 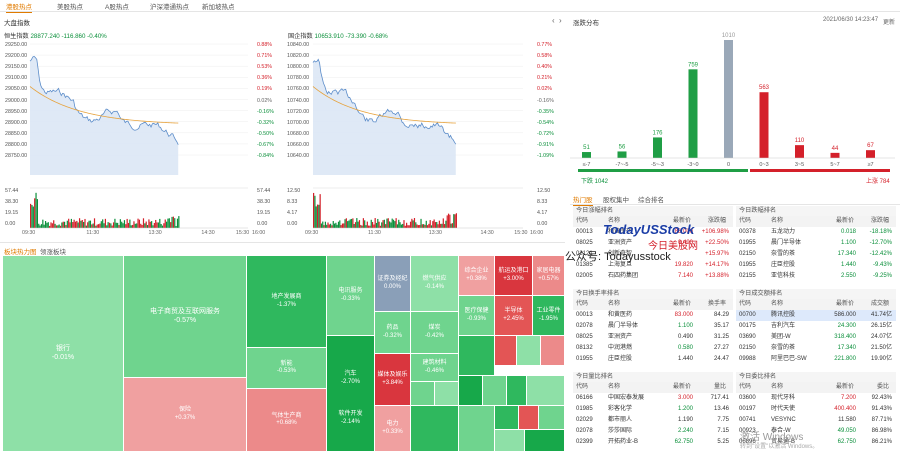 What do you see at coordinates (653, 276) in the screenshot?
I see `table-row: 02005 石四药集团 7.140 +13.88%` at bounding box center [653, 276].